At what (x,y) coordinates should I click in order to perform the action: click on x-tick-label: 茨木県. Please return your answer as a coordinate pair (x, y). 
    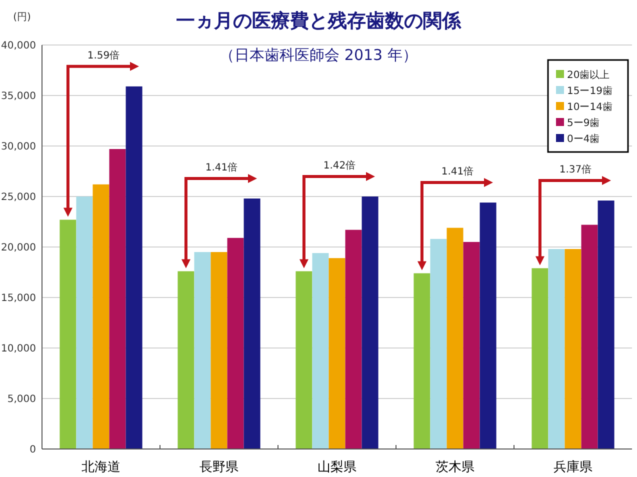
    Looking at the image, I should click on (455, 467).